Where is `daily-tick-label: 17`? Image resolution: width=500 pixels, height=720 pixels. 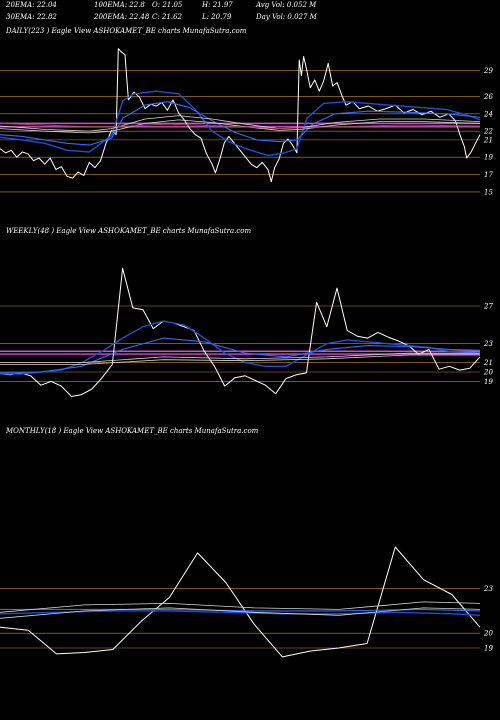 daily-tick-label: 17 is located at coordinates (488, 175).